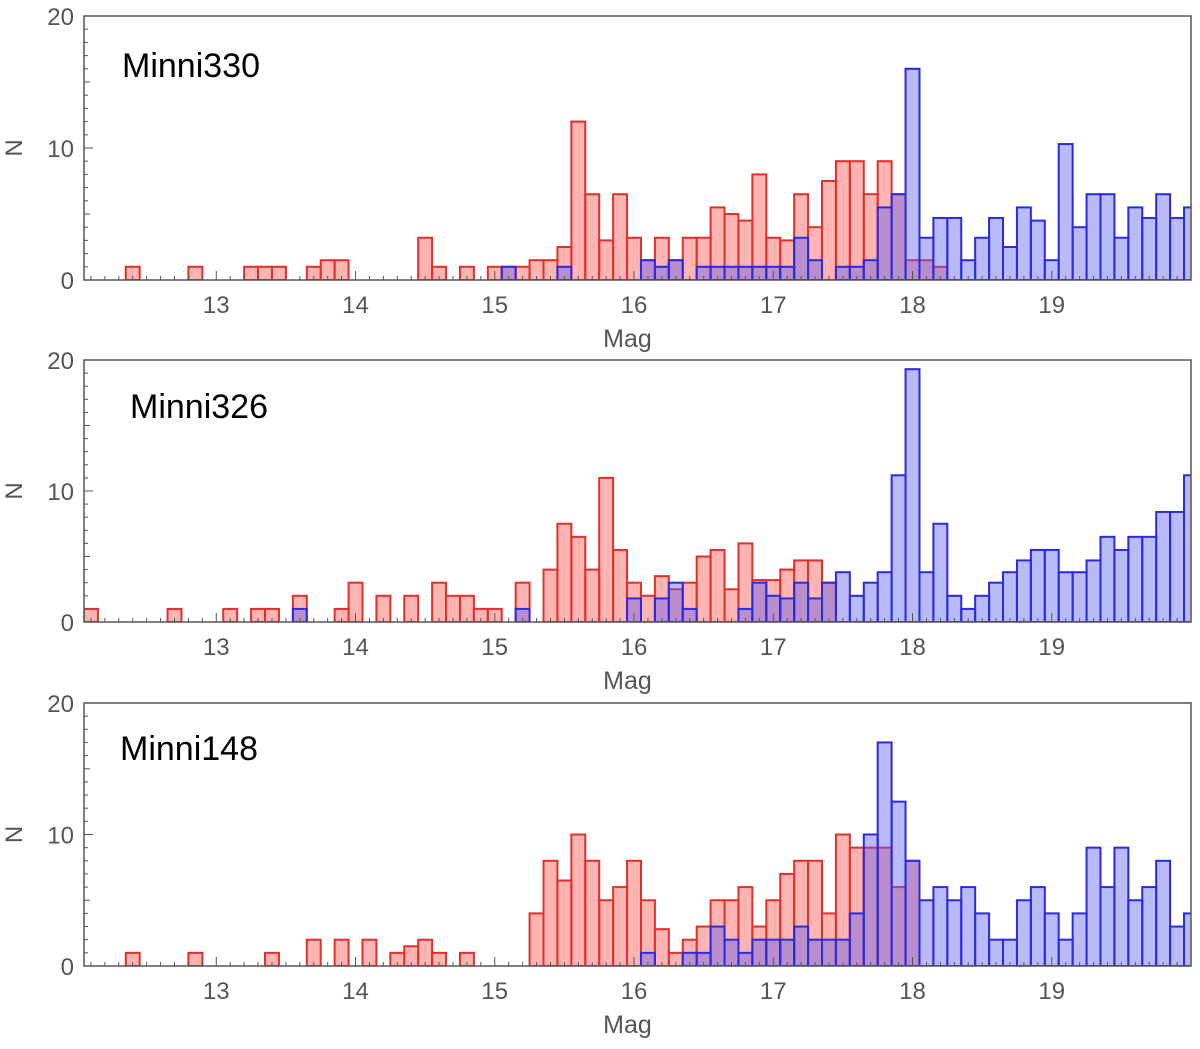 The image size is (1200, 1049). What do you see at coordinates (634, 647) in the screenshot?
I see `x-tick-label: 16` at bounding box center [634, 647].